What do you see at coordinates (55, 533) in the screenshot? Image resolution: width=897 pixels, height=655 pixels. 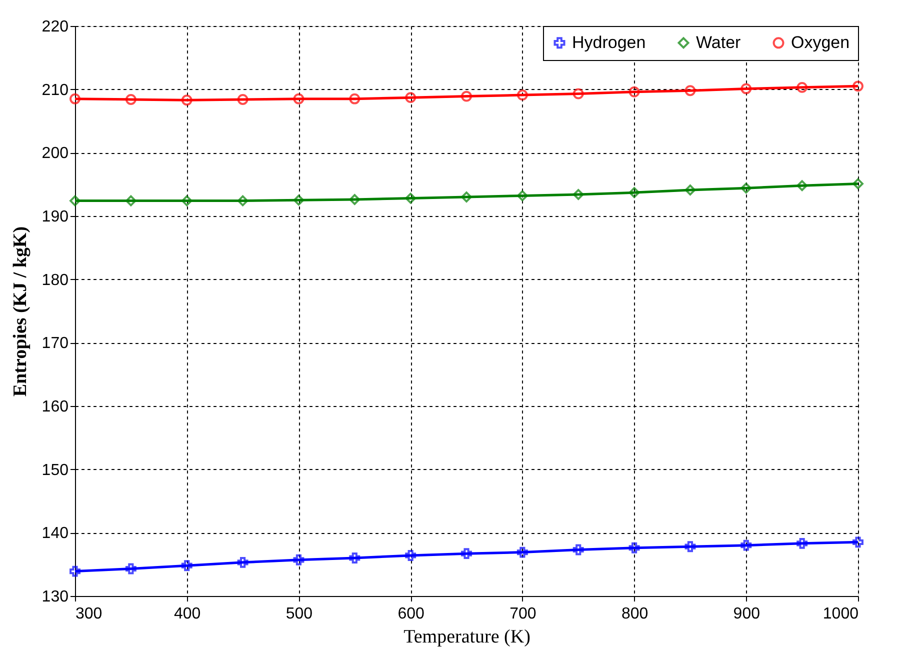 I see `y-tick-label: 140` at bounding box center [55, 533].